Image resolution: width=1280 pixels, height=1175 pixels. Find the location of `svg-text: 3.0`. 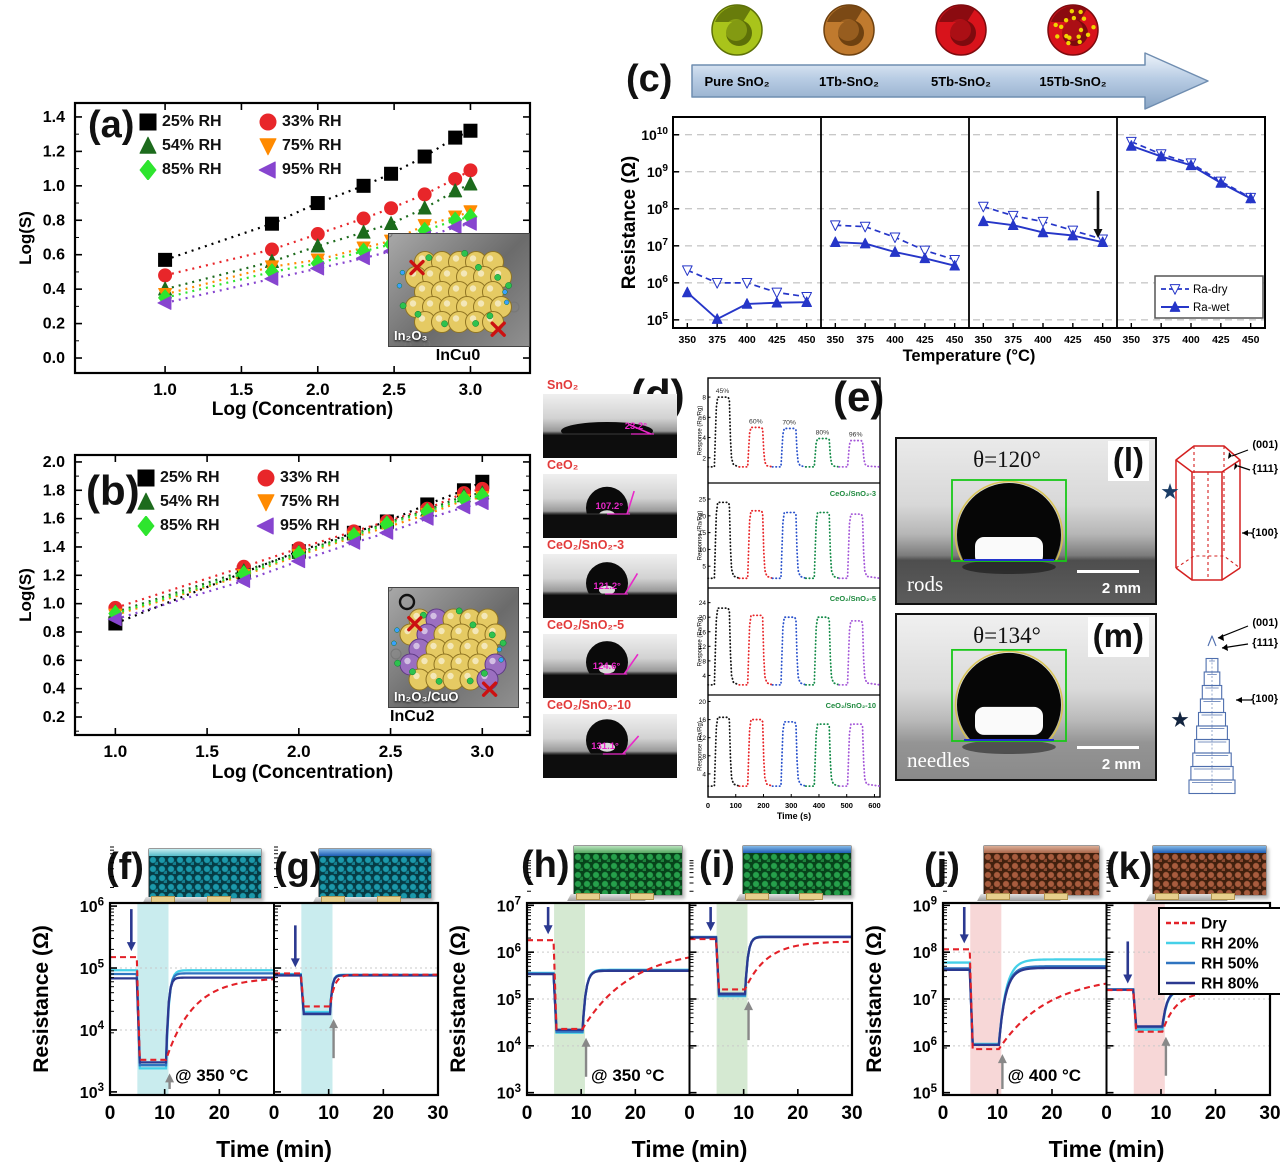

svg-text: 3.0 is located at coordinates (482, 751).